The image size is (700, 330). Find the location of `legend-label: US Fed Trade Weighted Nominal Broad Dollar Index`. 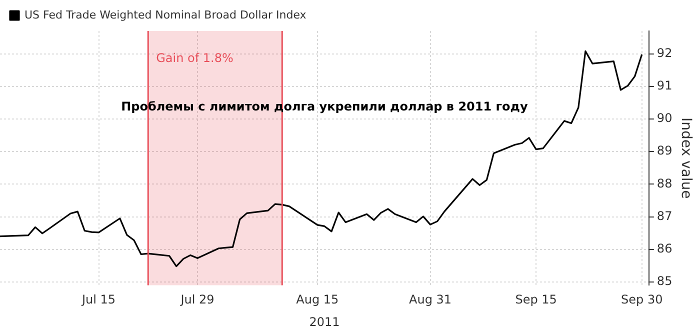

legend-label: US Fed Trade Weighted Nominal Broad Dollar Index is located at coordinates (165, 15).